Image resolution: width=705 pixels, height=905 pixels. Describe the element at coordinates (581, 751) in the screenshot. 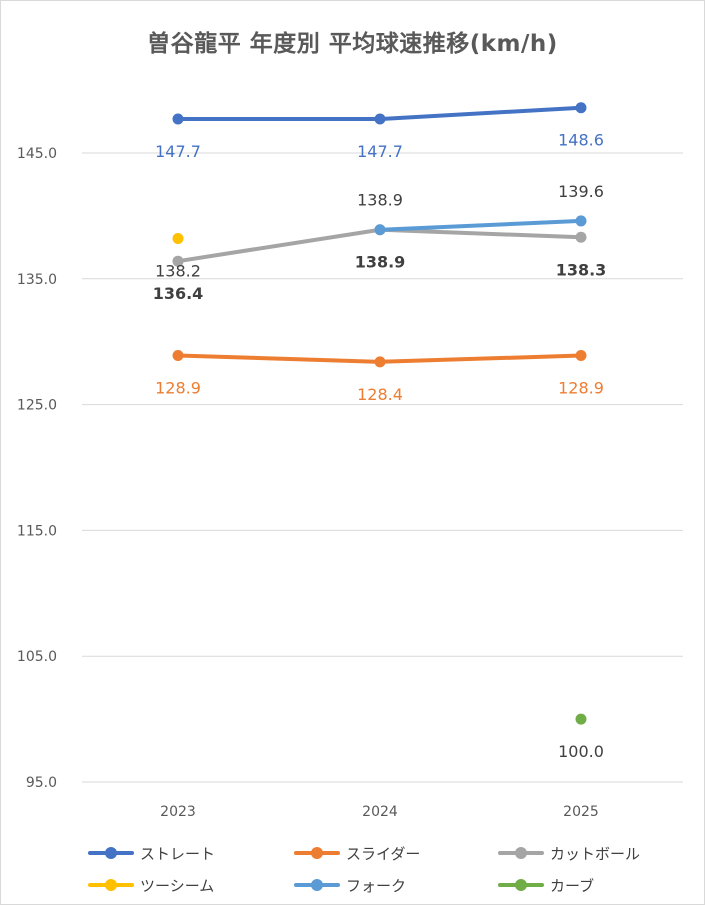

I see `data-label: 100.0` at that location.